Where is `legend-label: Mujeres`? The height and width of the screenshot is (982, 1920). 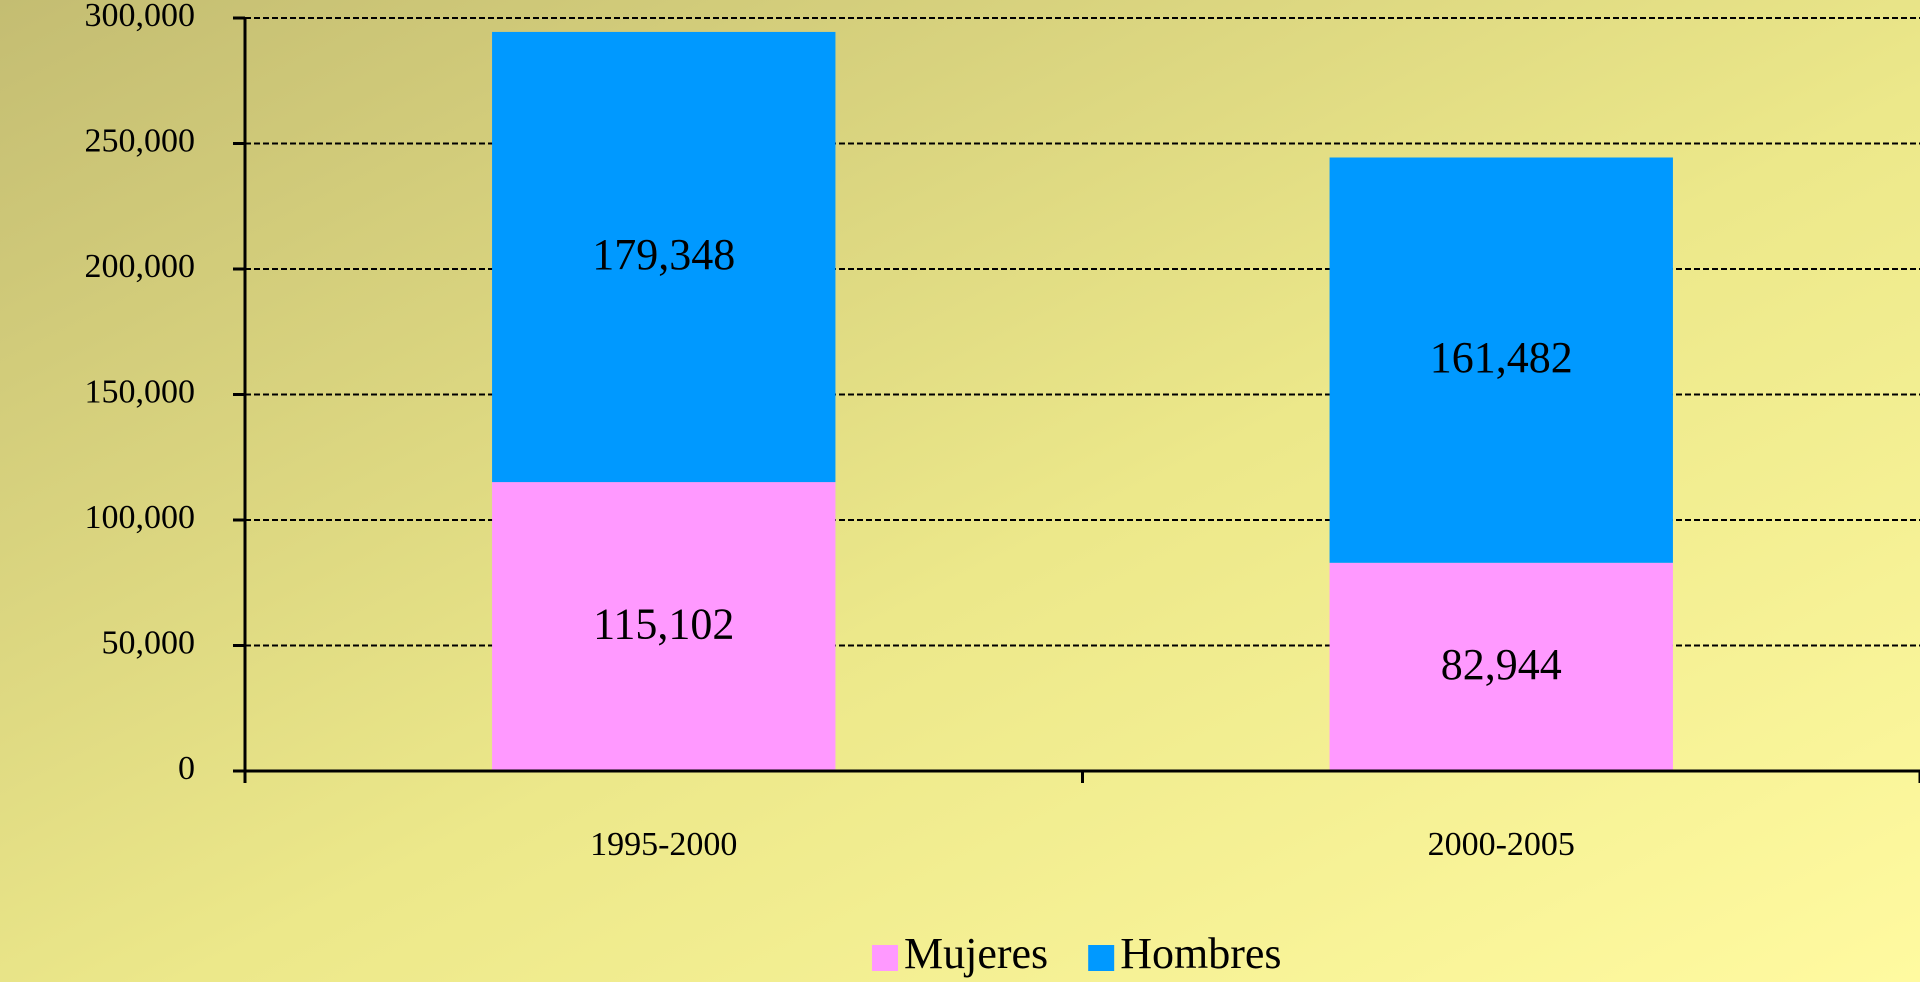
legend-label: Mujeres is located at coordinates (976, 953).